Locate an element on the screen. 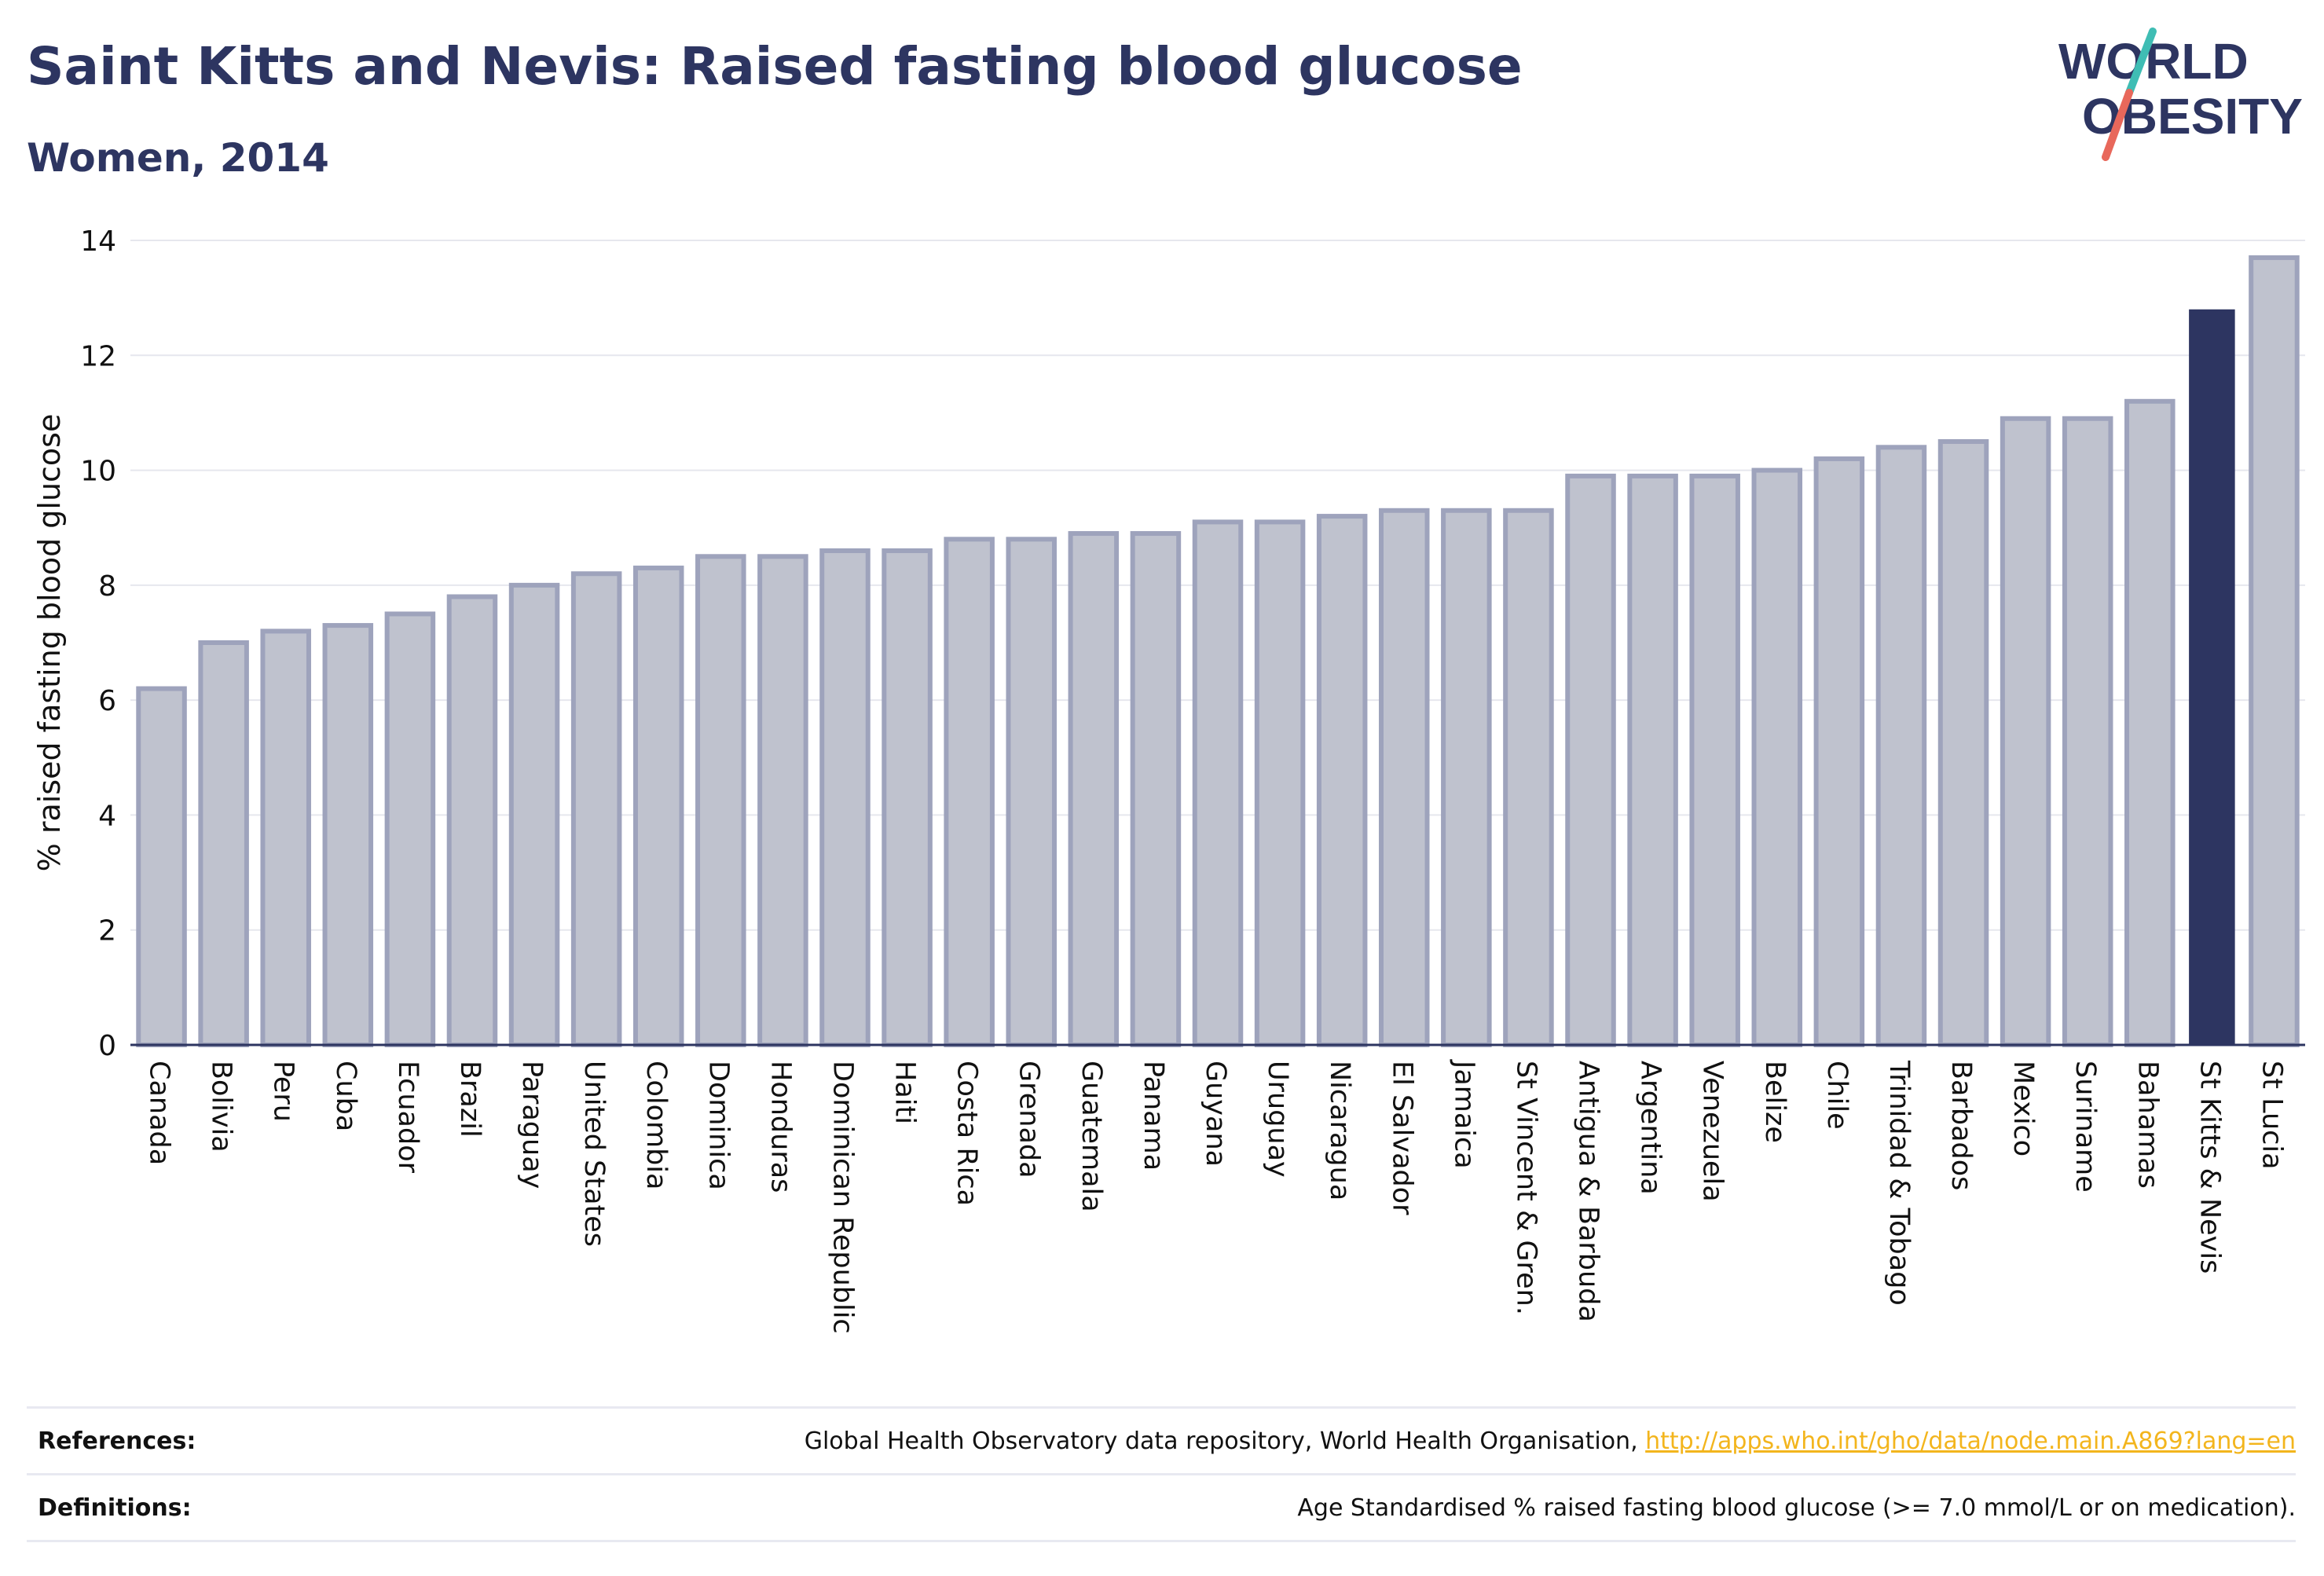  y-tick-label: 8 is located at coordinates (107, 586).